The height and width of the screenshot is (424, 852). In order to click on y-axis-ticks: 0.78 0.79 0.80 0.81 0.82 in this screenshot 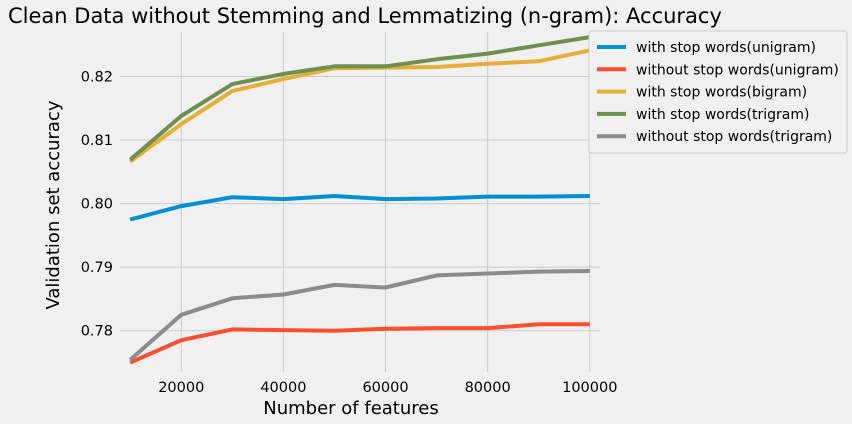, I will do `click(97, 204)`.